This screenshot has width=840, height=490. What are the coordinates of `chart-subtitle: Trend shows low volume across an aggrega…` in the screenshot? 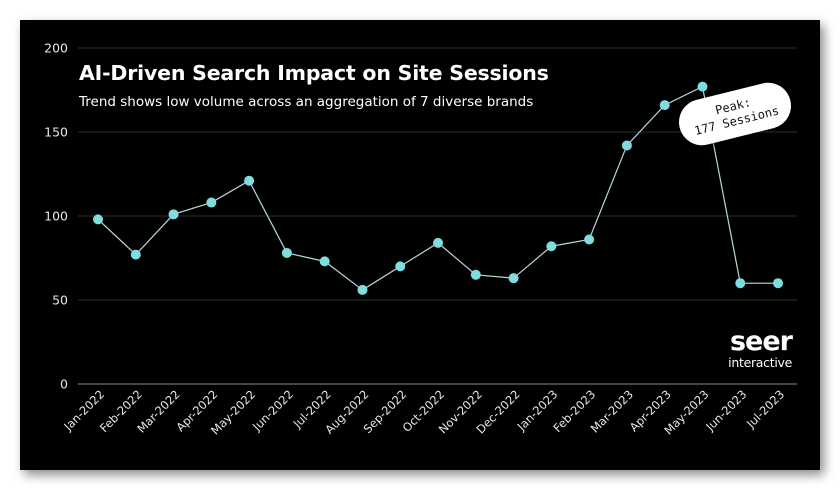 It's located at (306, 102).